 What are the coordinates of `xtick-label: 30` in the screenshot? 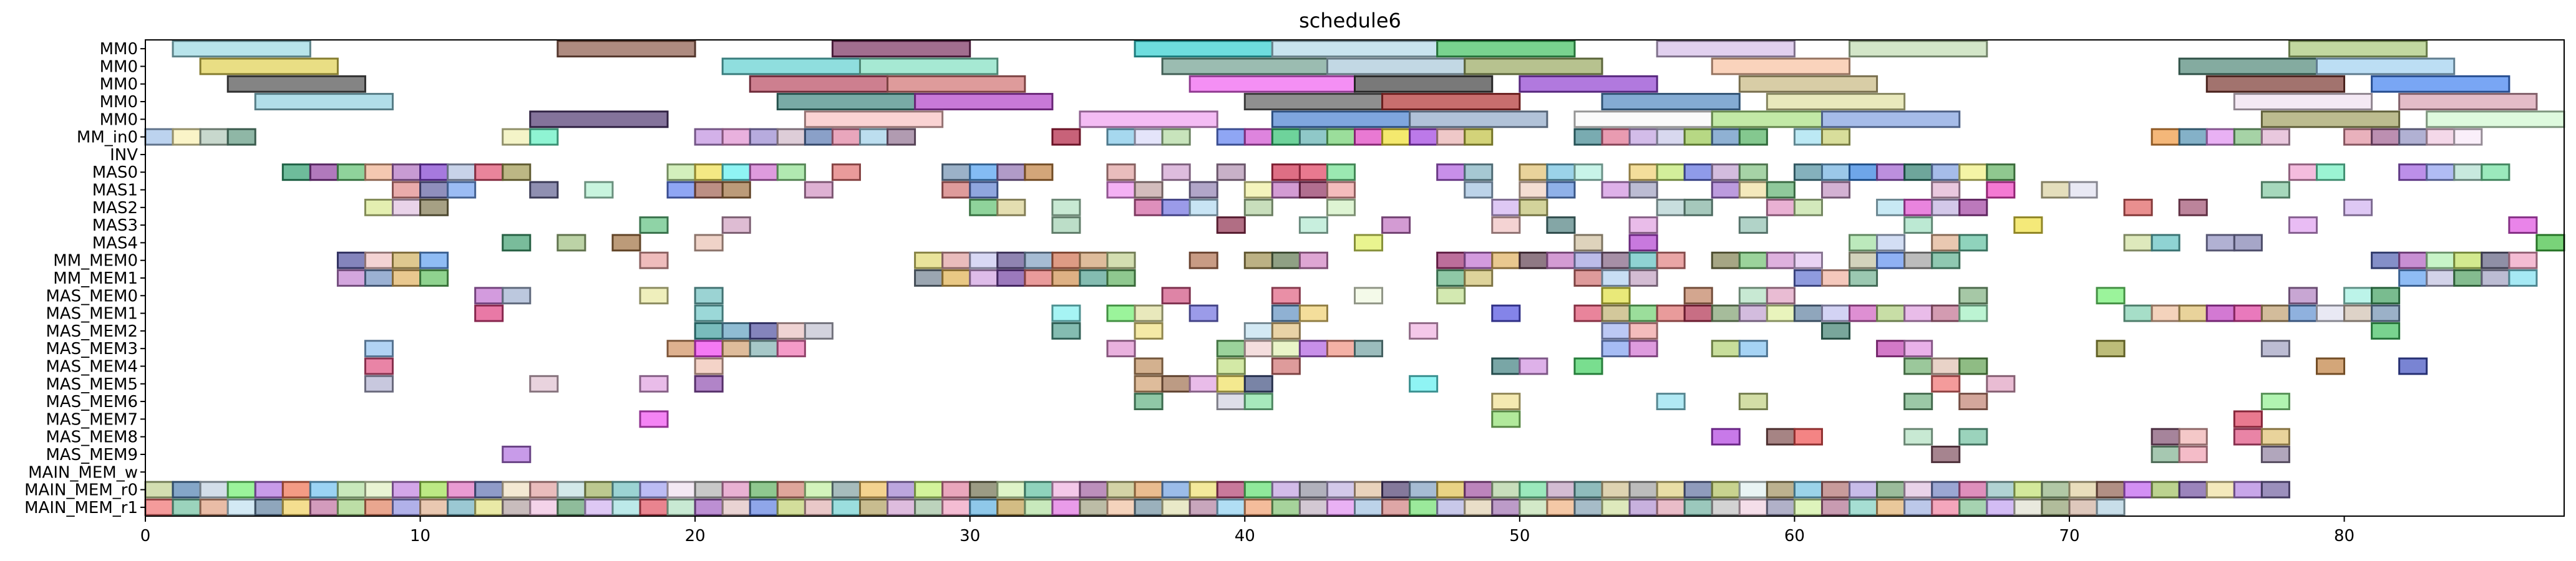 It's located at (970, 536).